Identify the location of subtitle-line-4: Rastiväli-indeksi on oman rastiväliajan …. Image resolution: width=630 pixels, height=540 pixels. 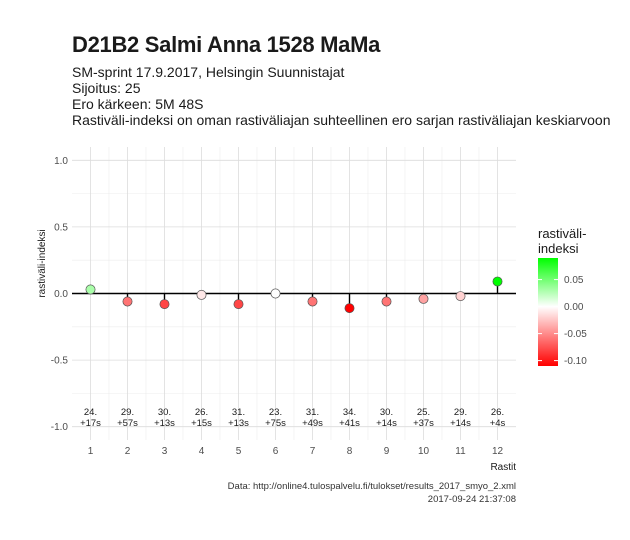
(341, 120).